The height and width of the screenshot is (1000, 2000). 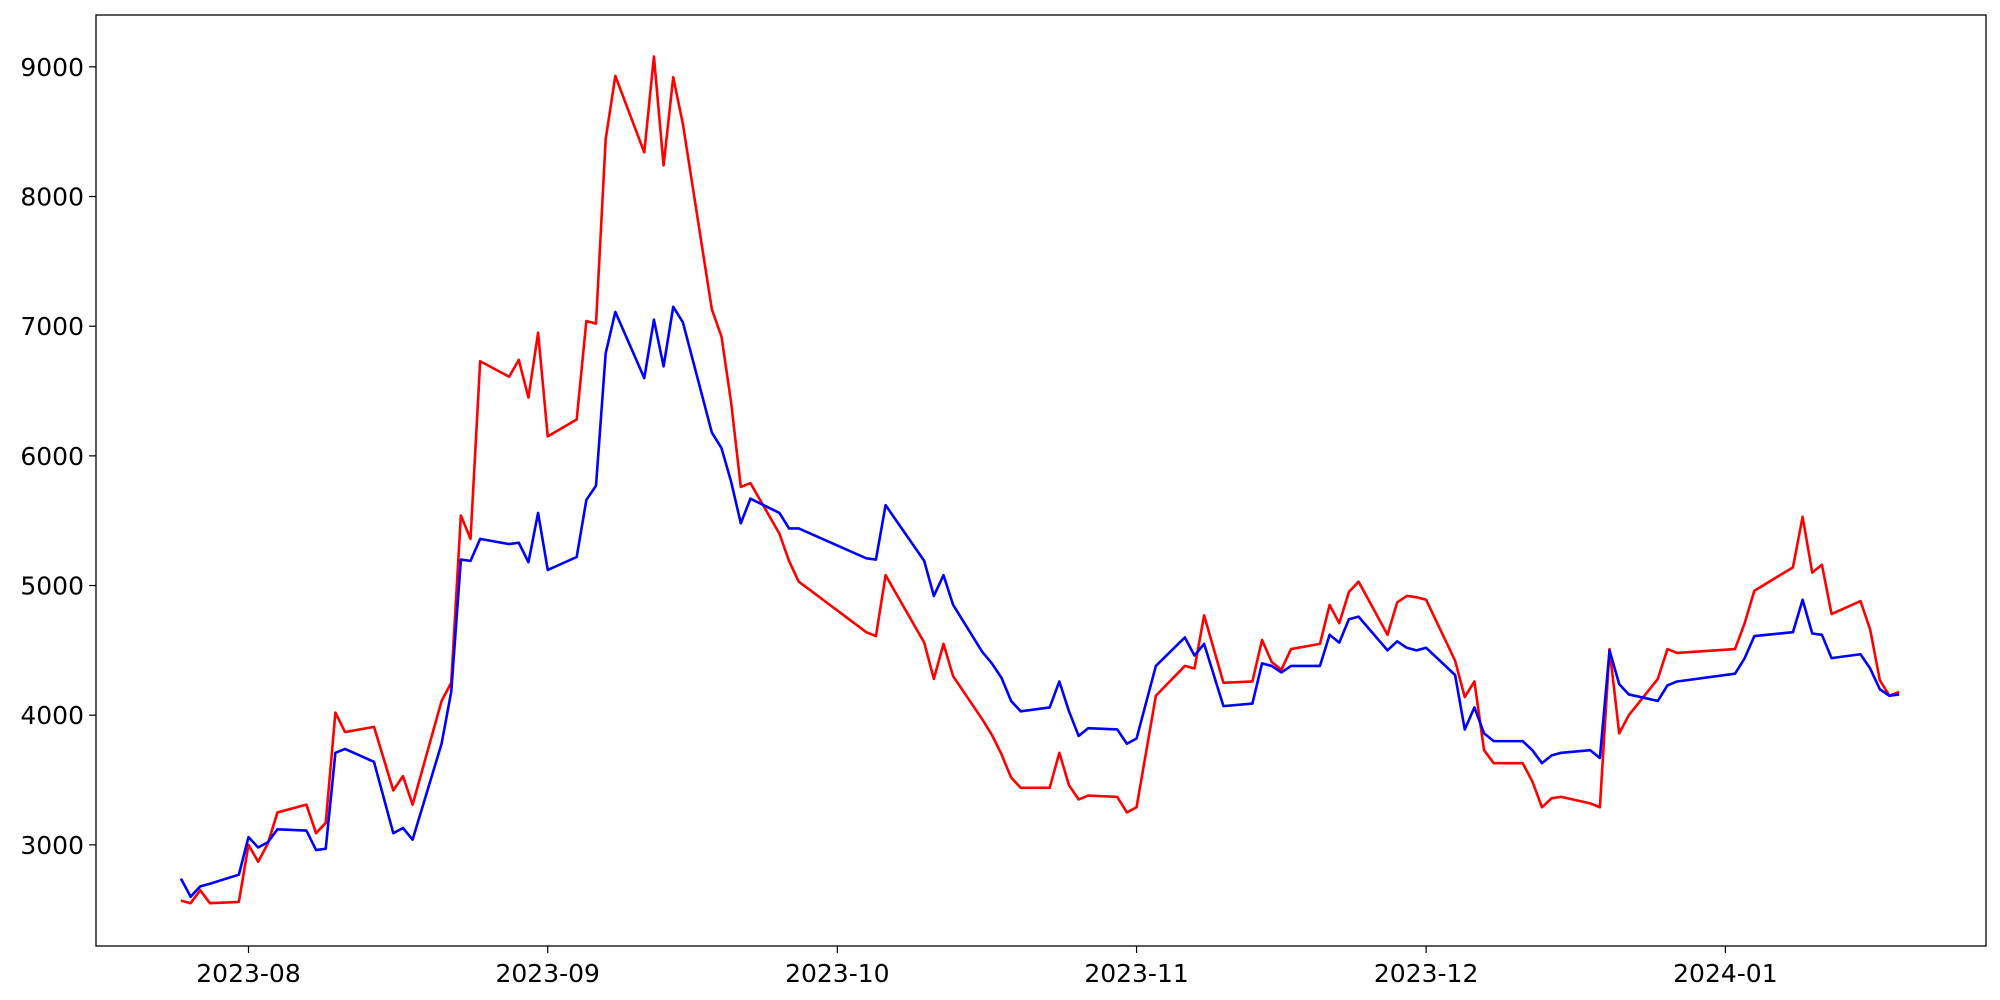 What do you see at coordinates (52, 67) in the screenshot?
I see `y-tick-label: 9000` at bounding box center [52, 67].